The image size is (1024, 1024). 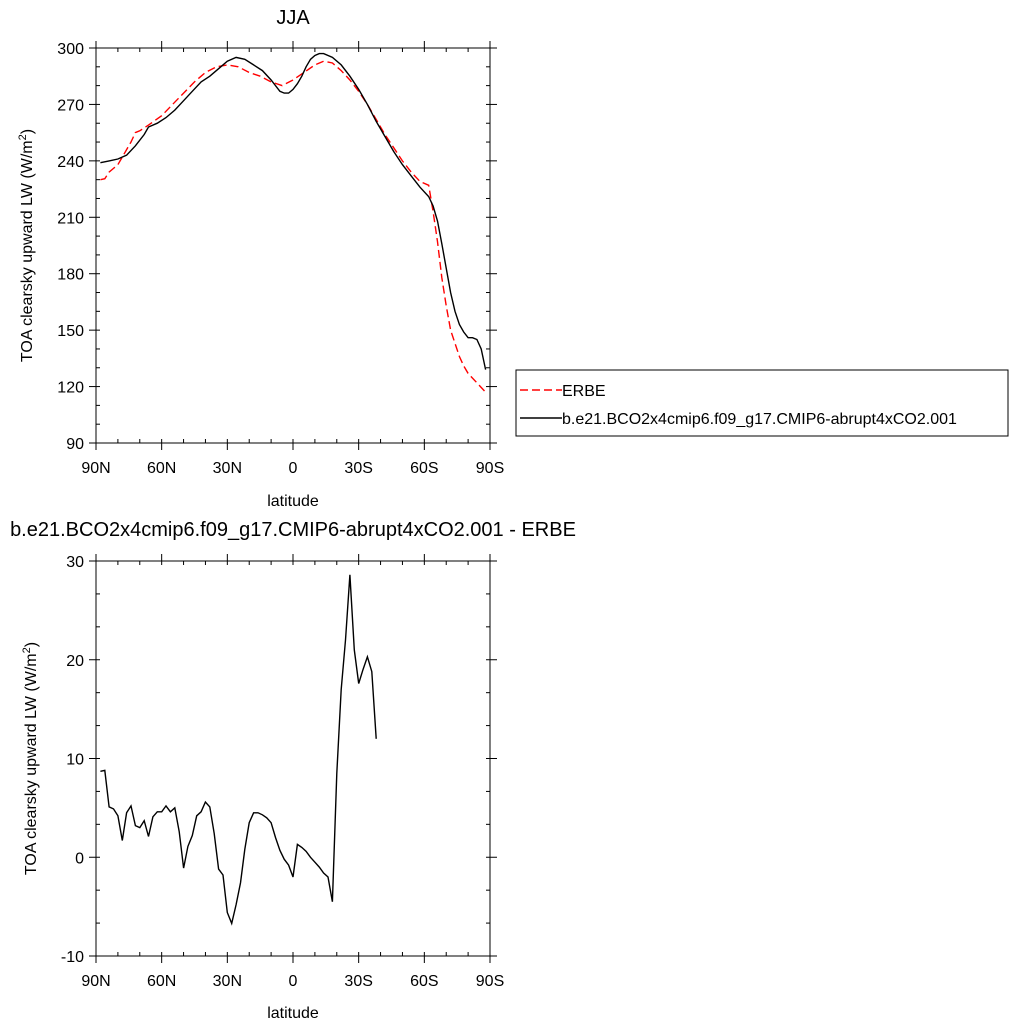 I want to click on y-tick-label: 0, so click(x=79, y=858).